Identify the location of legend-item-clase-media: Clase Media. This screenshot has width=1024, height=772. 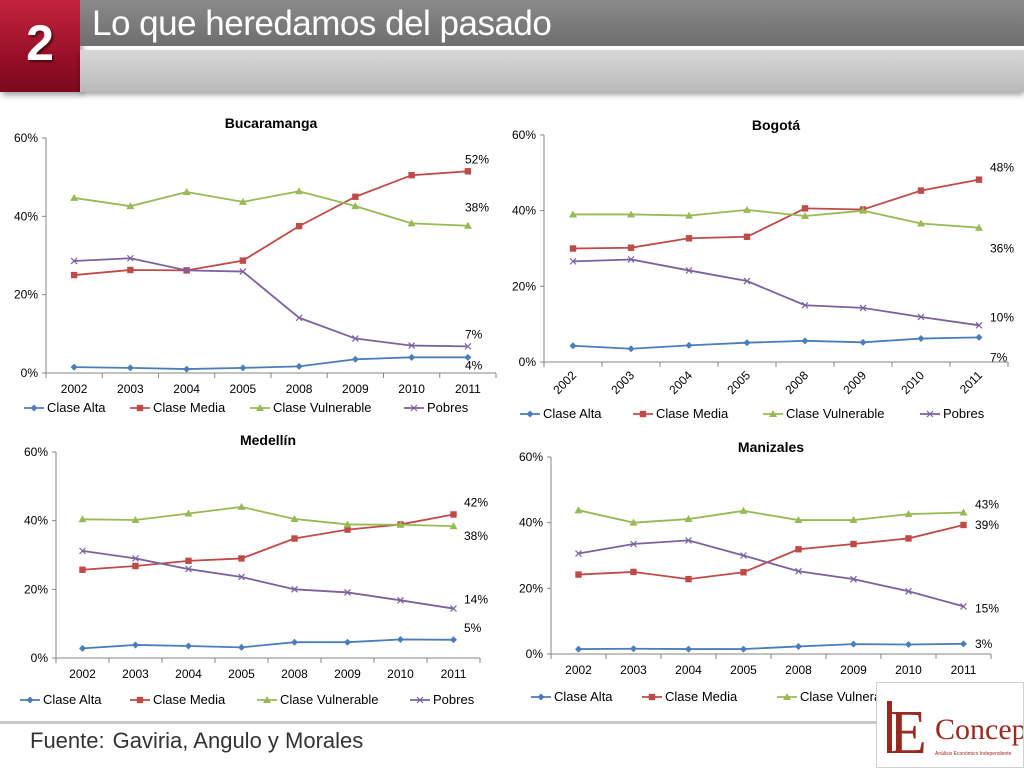
(690, 696).